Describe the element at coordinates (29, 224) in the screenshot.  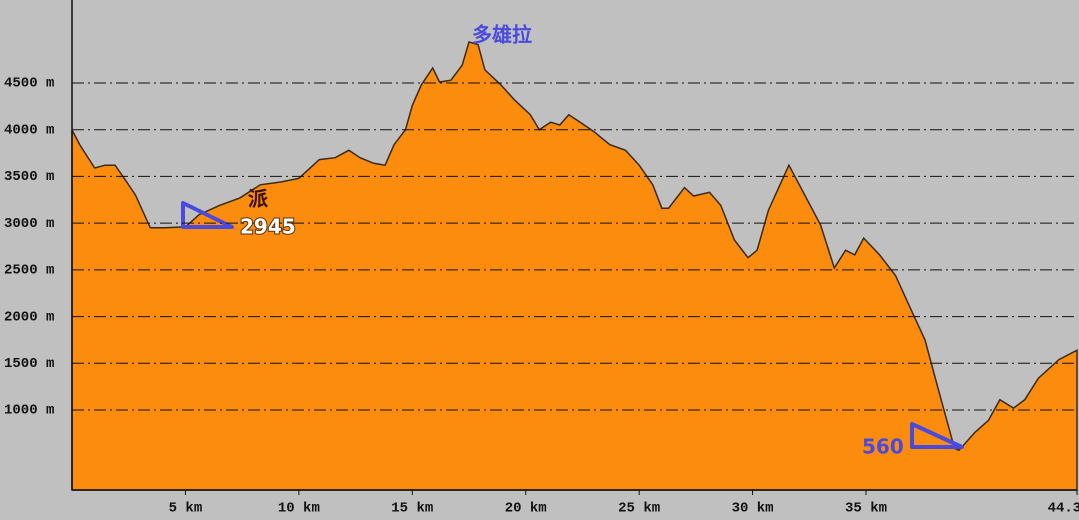
I see `y-tick-label: 3000 m` at that location.